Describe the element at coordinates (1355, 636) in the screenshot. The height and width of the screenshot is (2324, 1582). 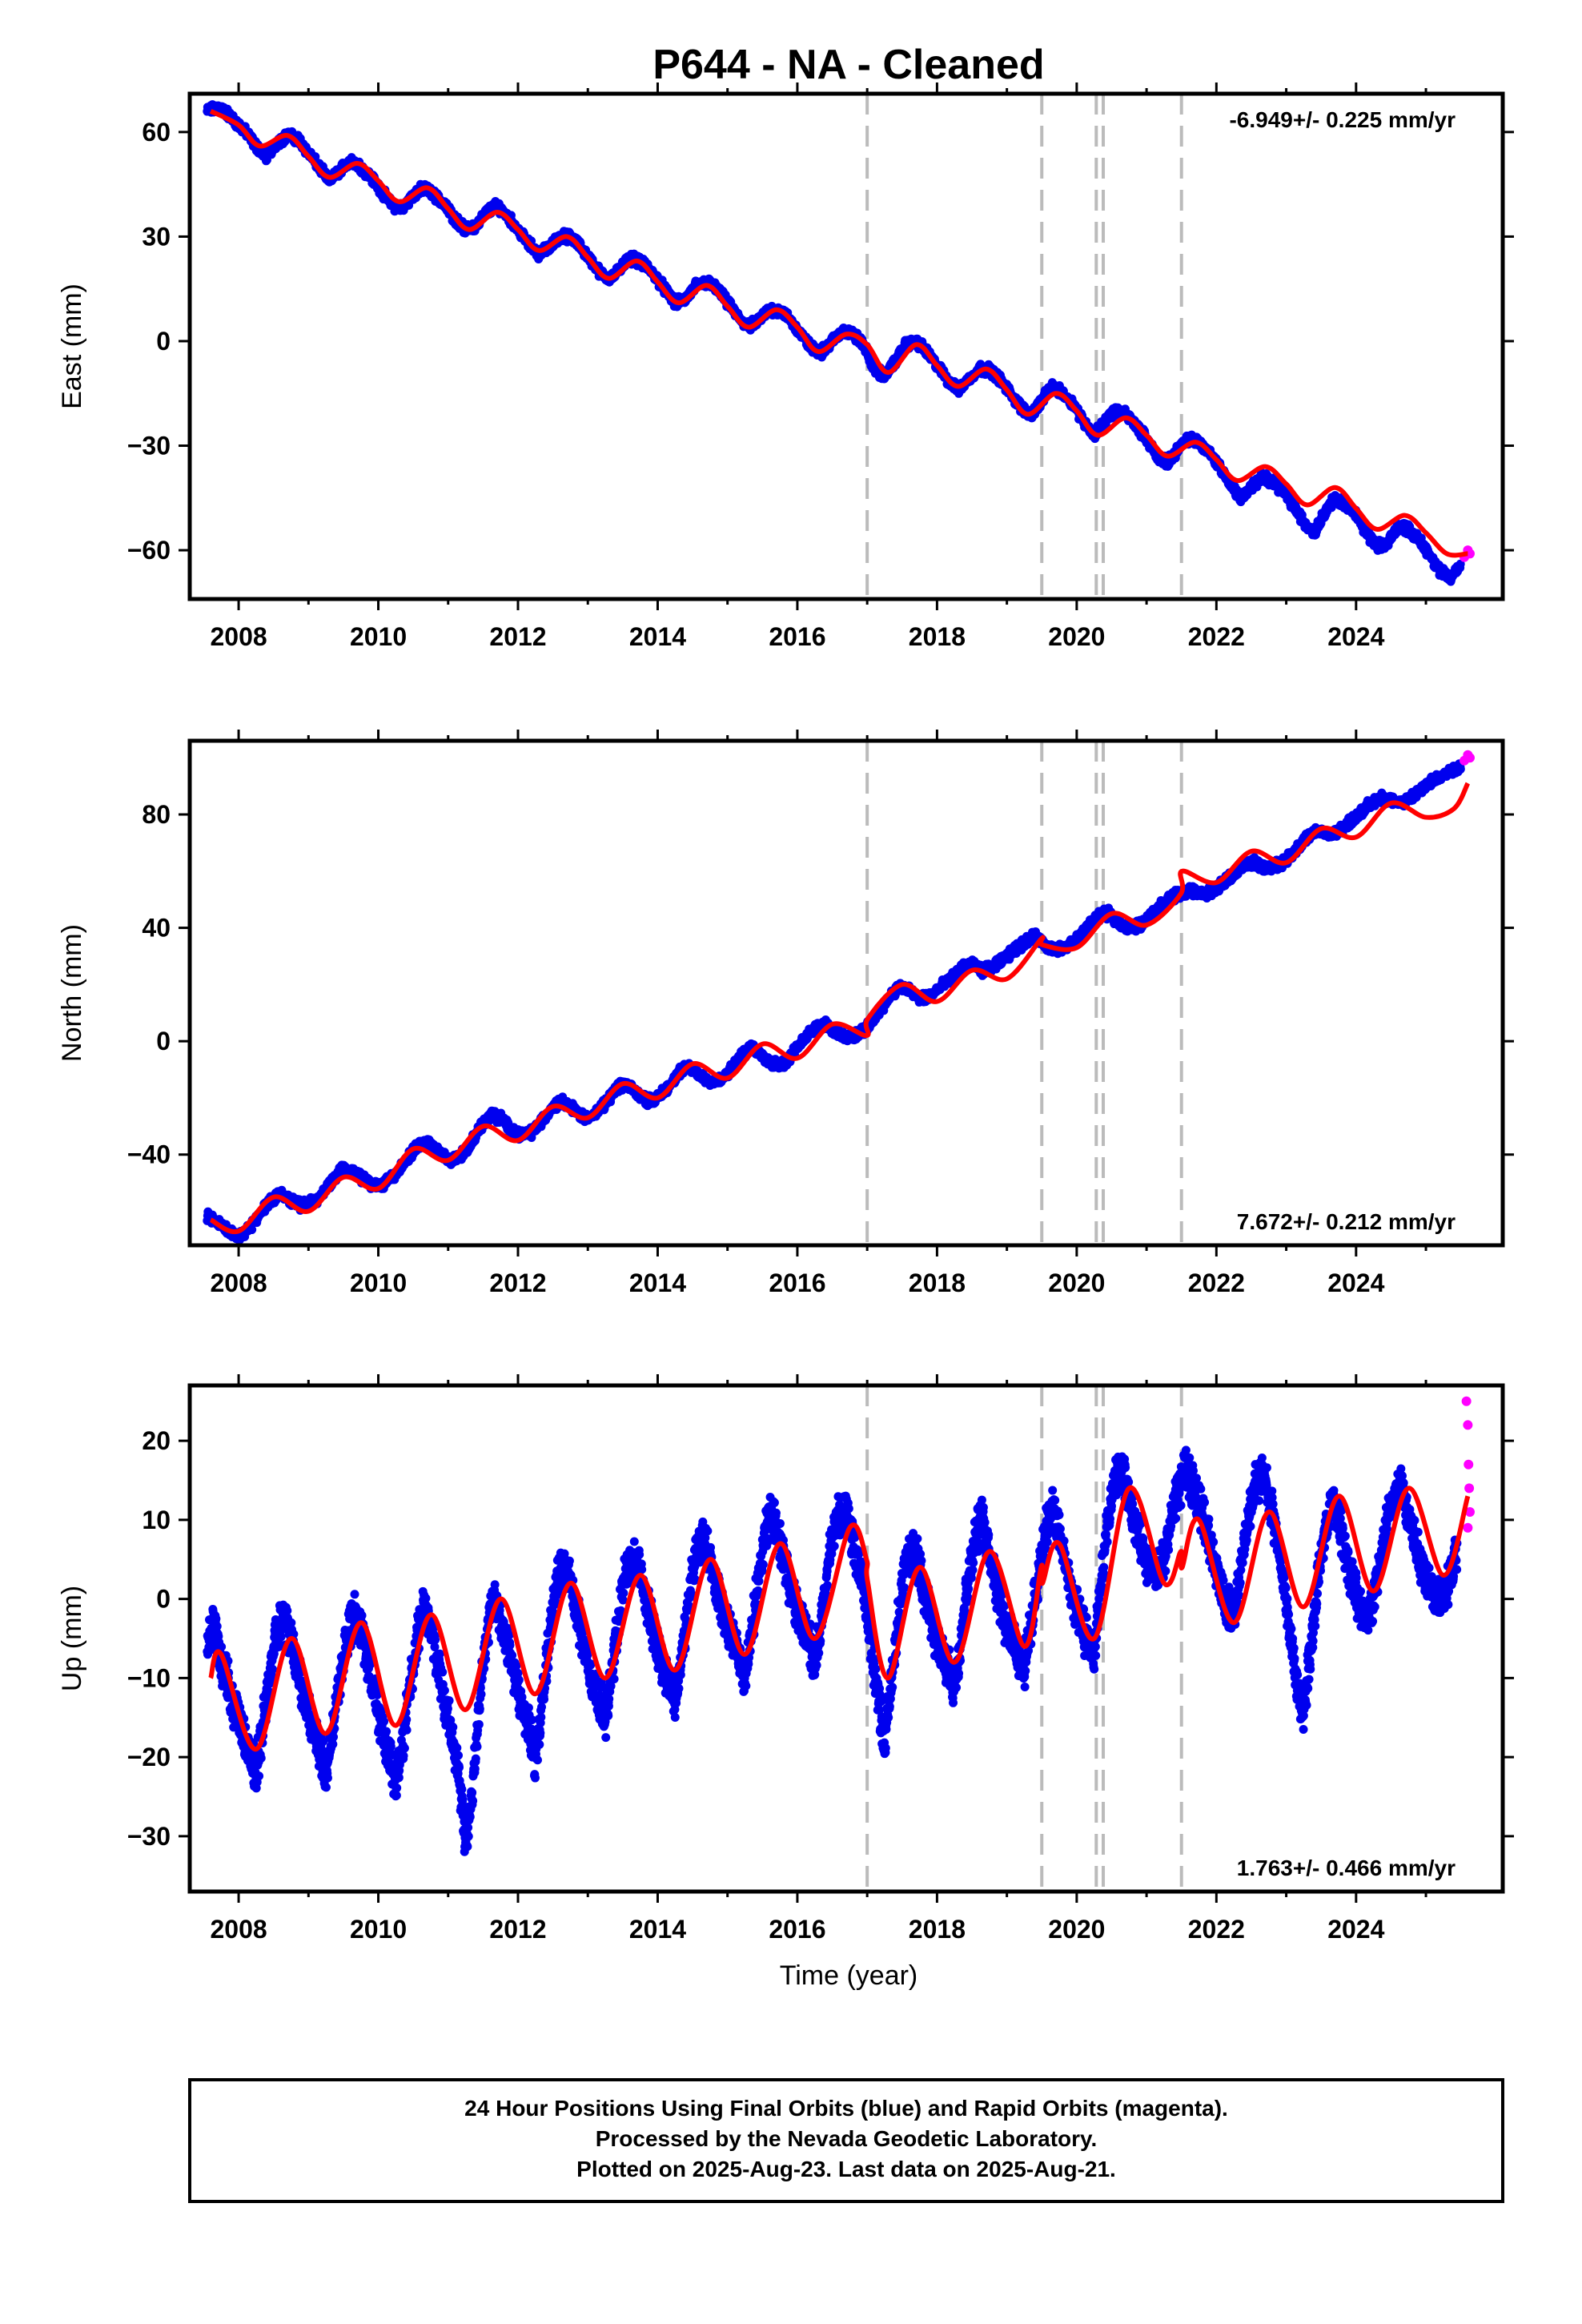
I see `x-tick-label: 2024` at that location.